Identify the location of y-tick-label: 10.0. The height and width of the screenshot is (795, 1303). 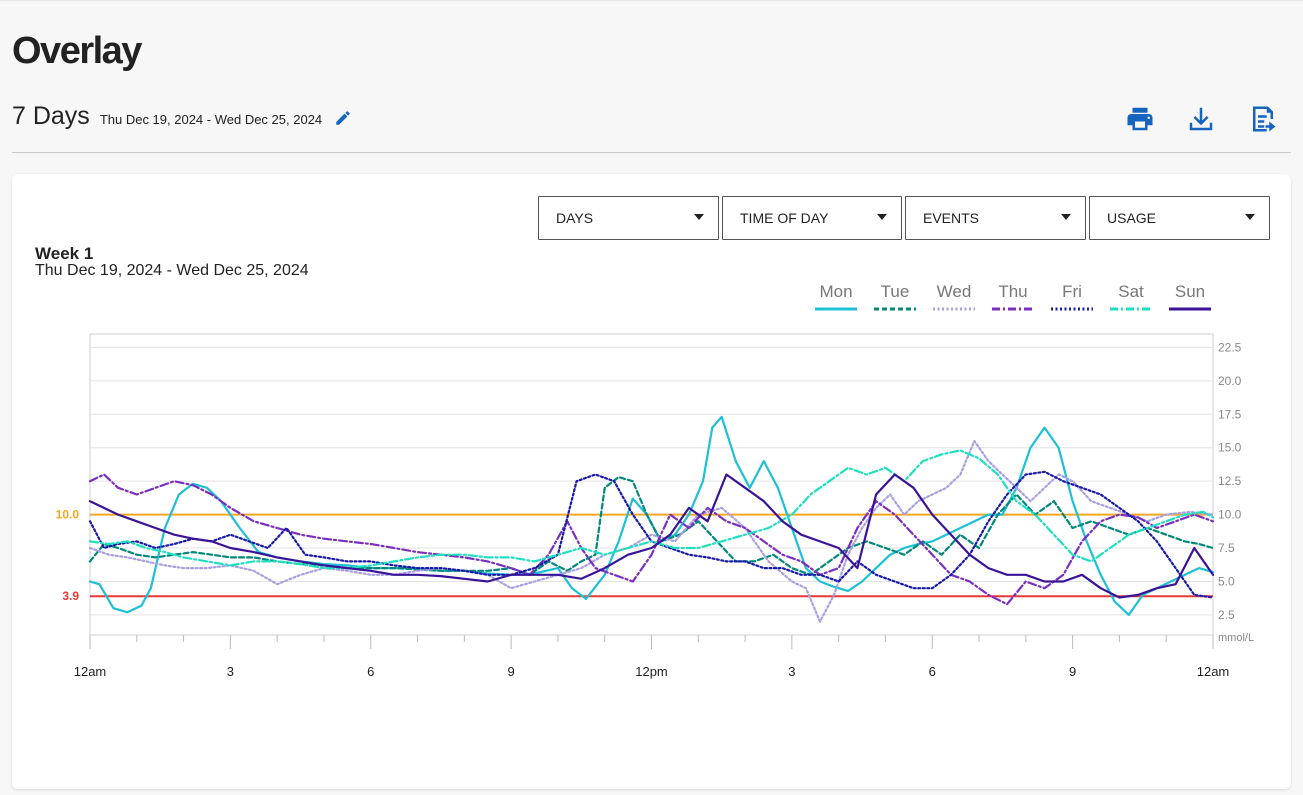
(1230, 515).